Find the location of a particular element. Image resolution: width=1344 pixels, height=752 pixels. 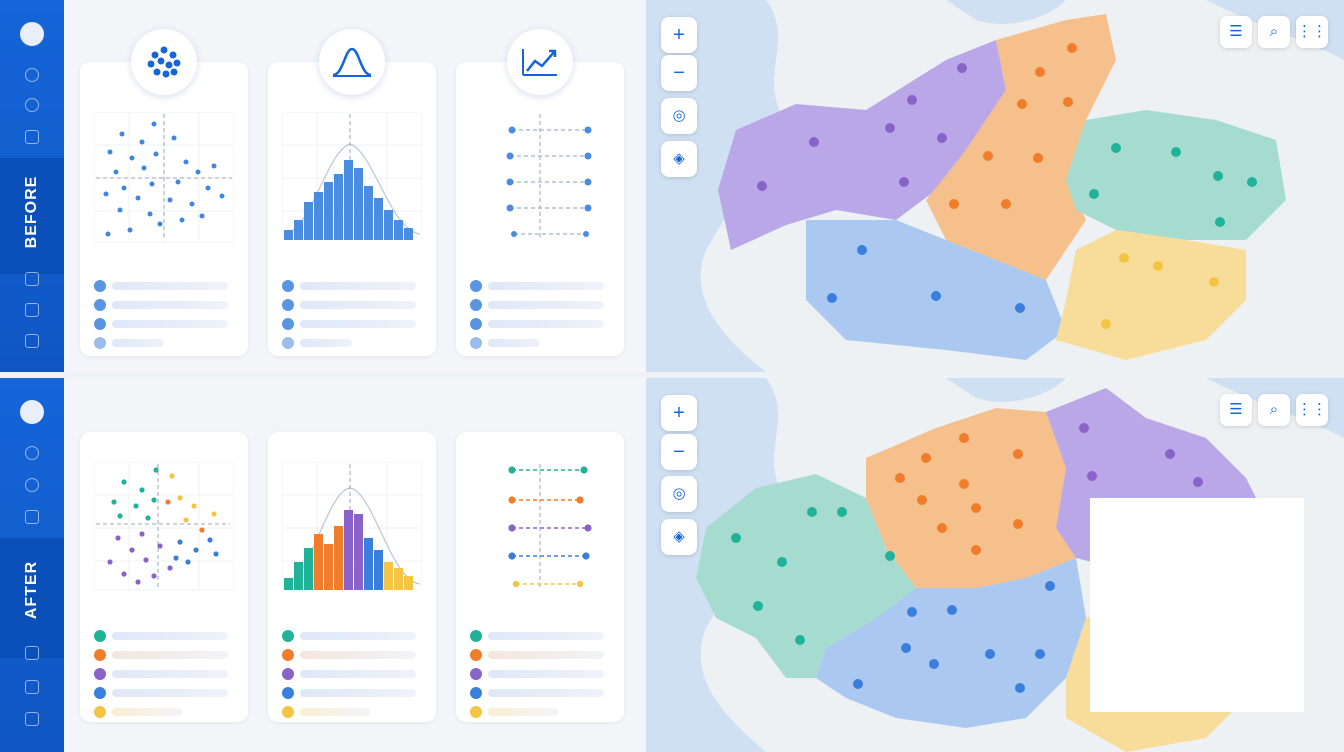

trend-line-icon is located at coordinates (540, 62).